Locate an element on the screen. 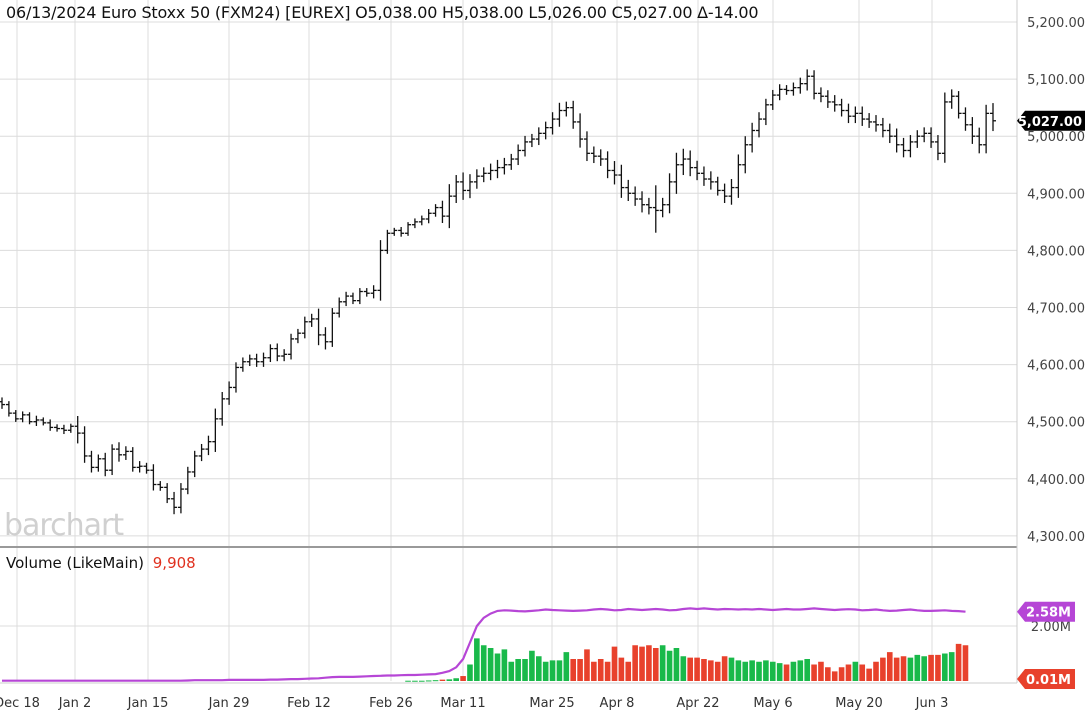  y-tick-label: 4,400.00 is located at coordinates (1056, 480).